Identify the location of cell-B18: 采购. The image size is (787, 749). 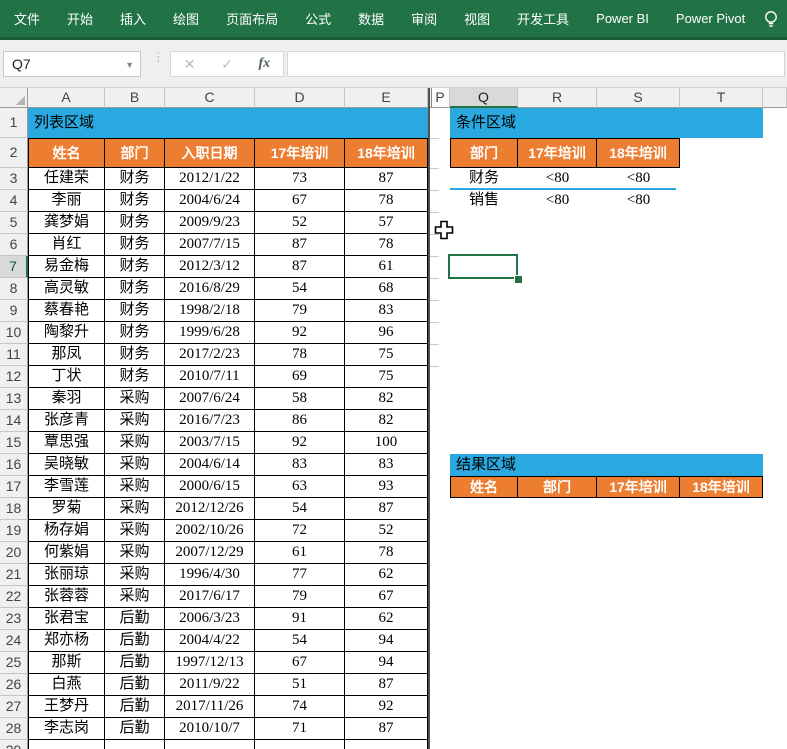
(135, 509).